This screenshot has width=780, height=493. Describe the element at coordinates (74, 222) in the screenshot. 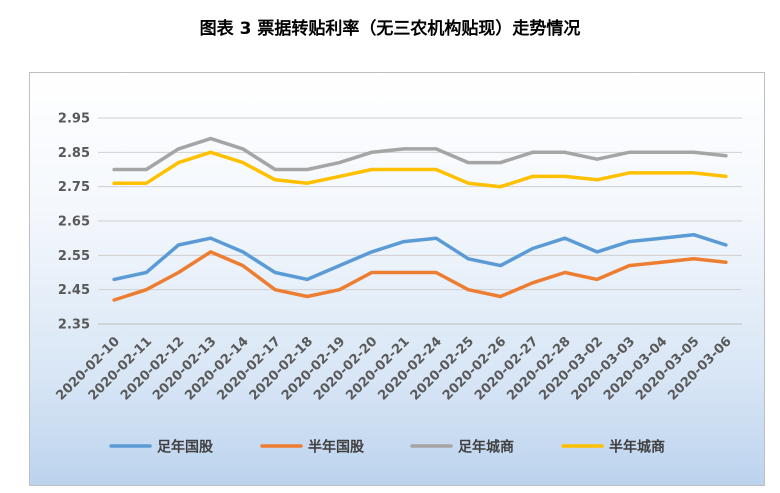

I see `y-tick-label: 2.65` at that location.